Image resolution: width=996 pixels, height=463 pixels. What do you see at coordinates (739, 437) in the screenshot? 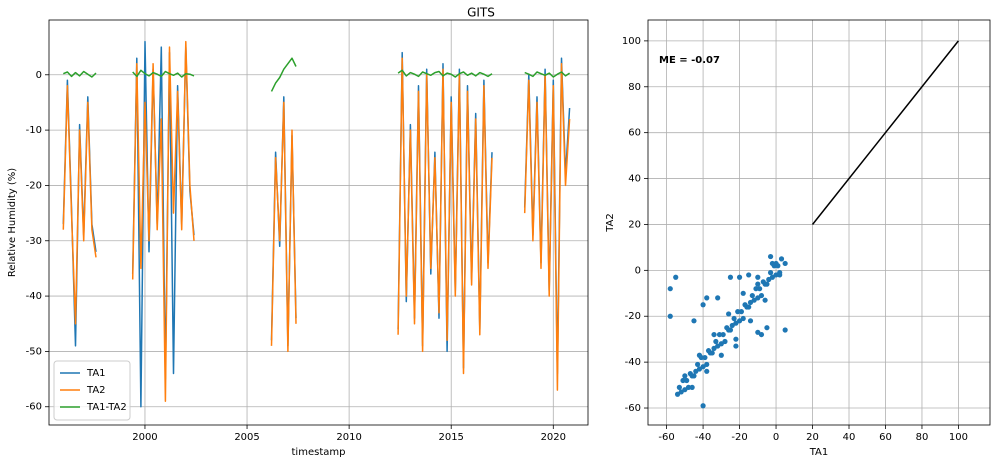
I see `x-tick-label: -20` at bounding box center [739, 437].